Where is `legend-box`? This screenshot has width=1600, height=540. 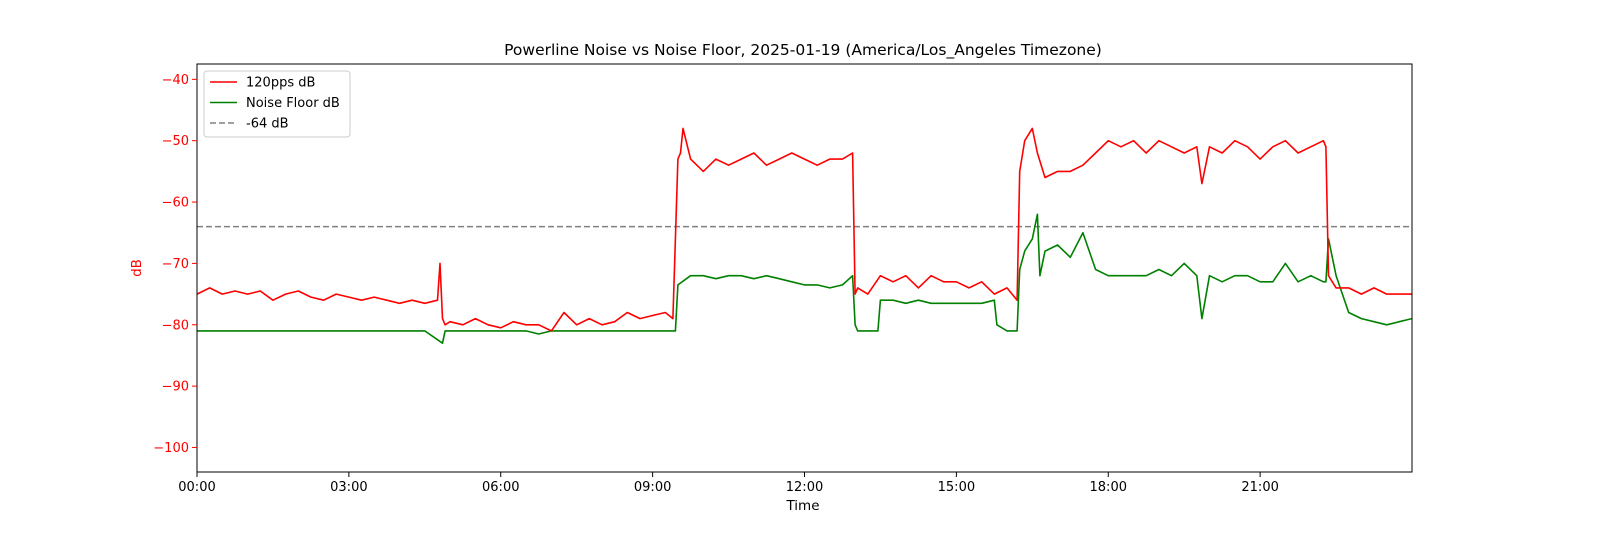
legend-box is located at coordinates (277, 104).